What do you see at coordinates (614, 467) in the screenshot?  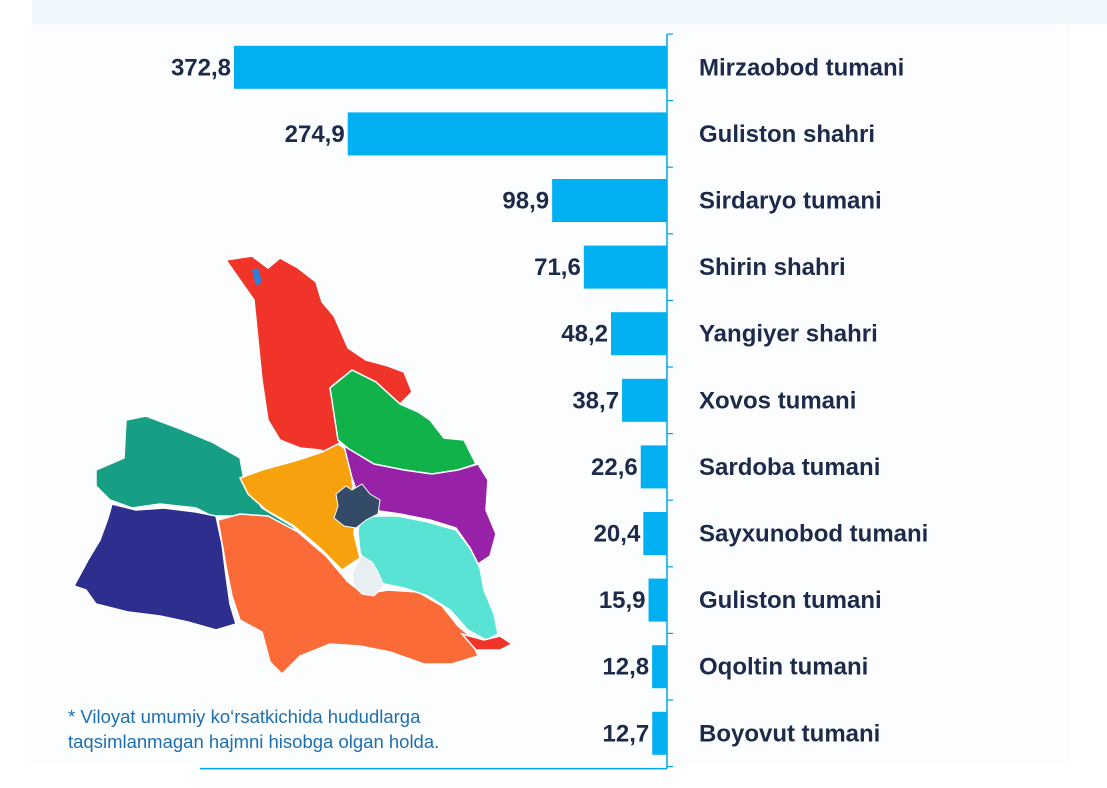 I see `value-label: 22,6` at bounding box center [614, 467].